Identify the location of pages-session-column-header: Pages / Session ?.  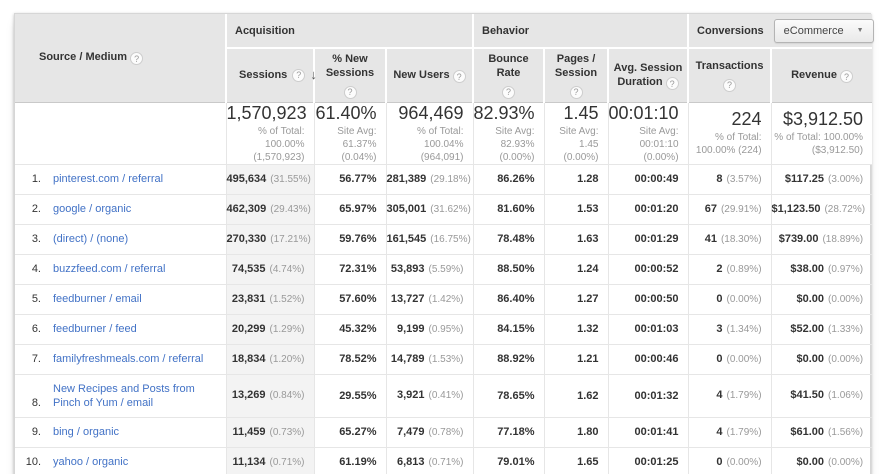
(576, 75).